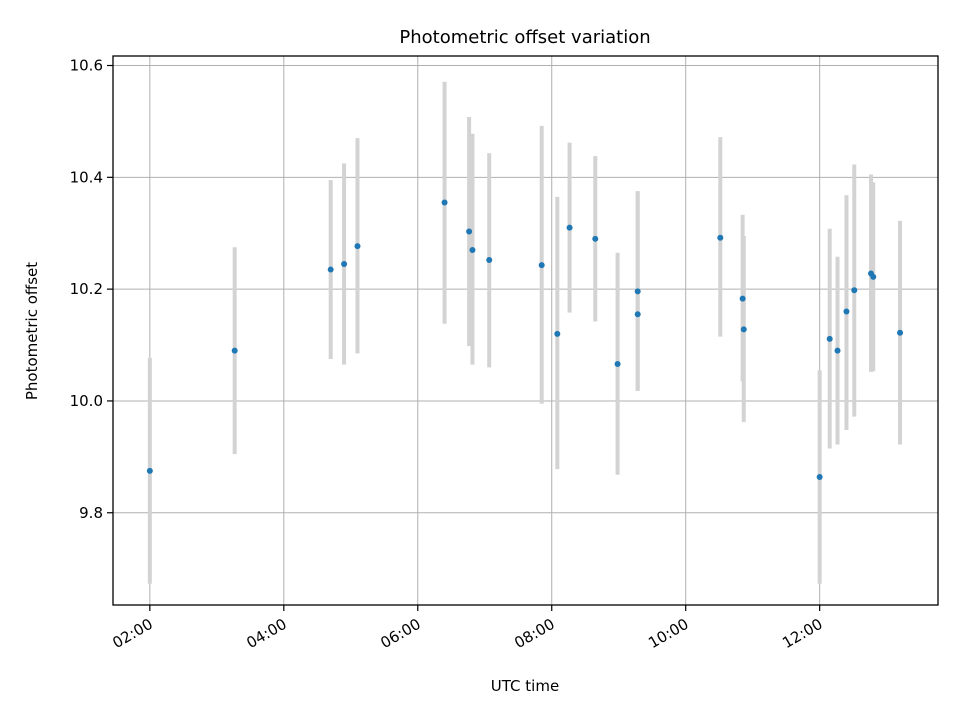  Describe the element at coordinates (91, 513) in the screenshot. I see `y-tick-label: 9.8` at that location.